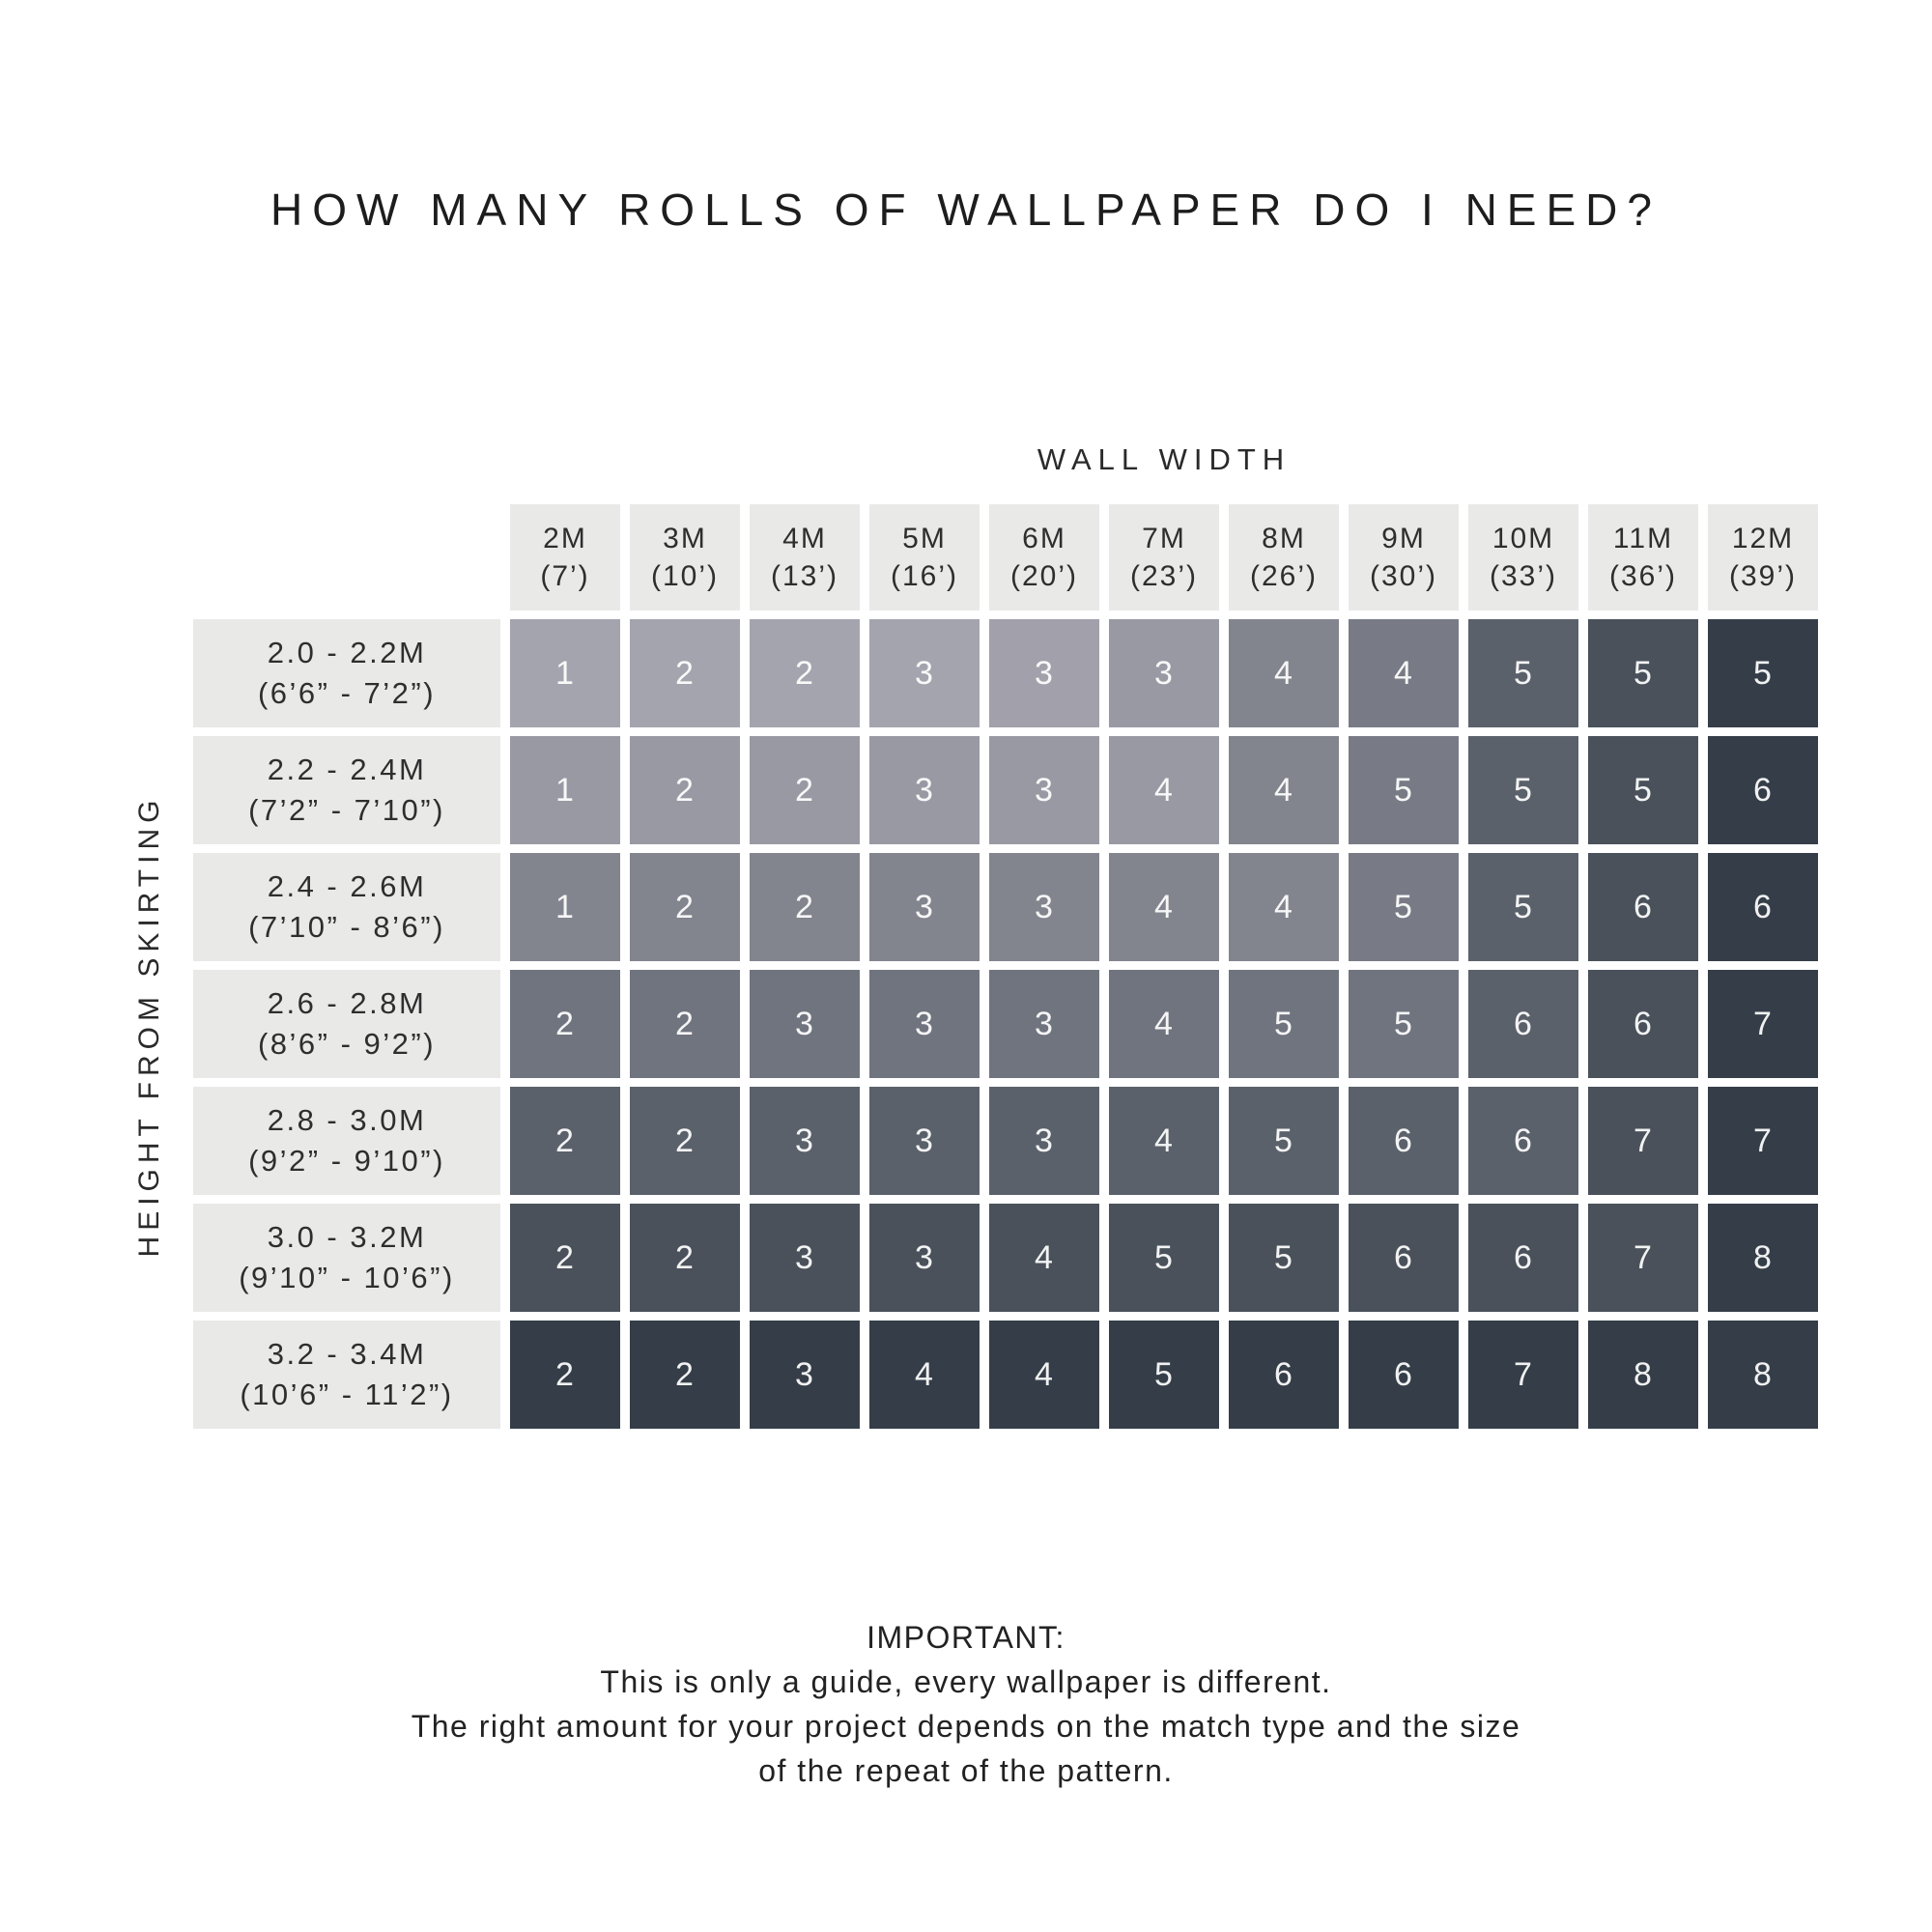 The width and height of the screenshot is (1932, 1932). What do you see at coordinates (346, 810) in the screenshot?
I see `row-header-imperial: (7’2” - 7’10”)` at bounding box center [346, 810].